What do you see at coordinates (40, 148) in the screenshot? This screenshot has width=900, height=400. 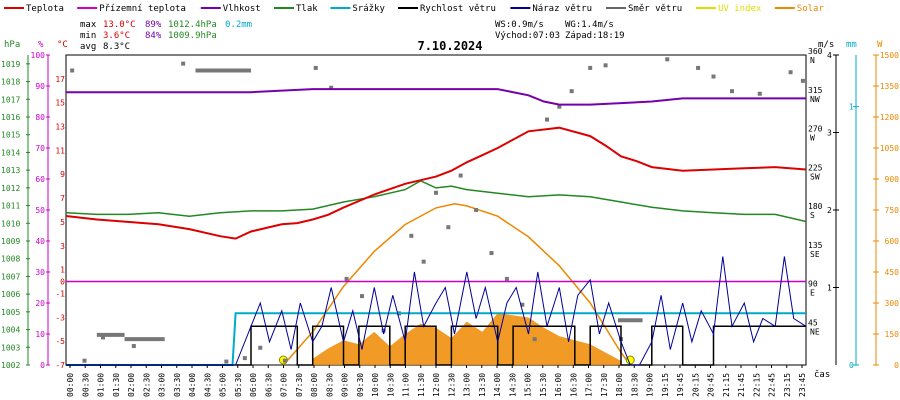 I see `pct-tick-7: 70` at bounding box center [40, 148].